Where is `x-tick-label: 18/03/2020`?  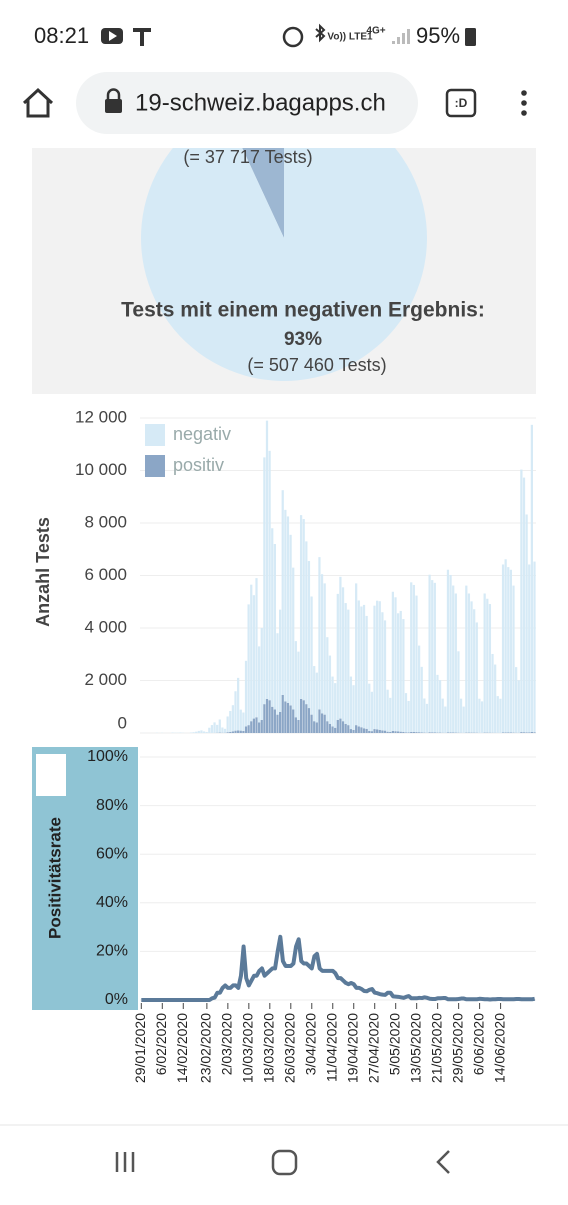 x-tick-label: 18/03/2020 is located at coordinates (269, 1048).